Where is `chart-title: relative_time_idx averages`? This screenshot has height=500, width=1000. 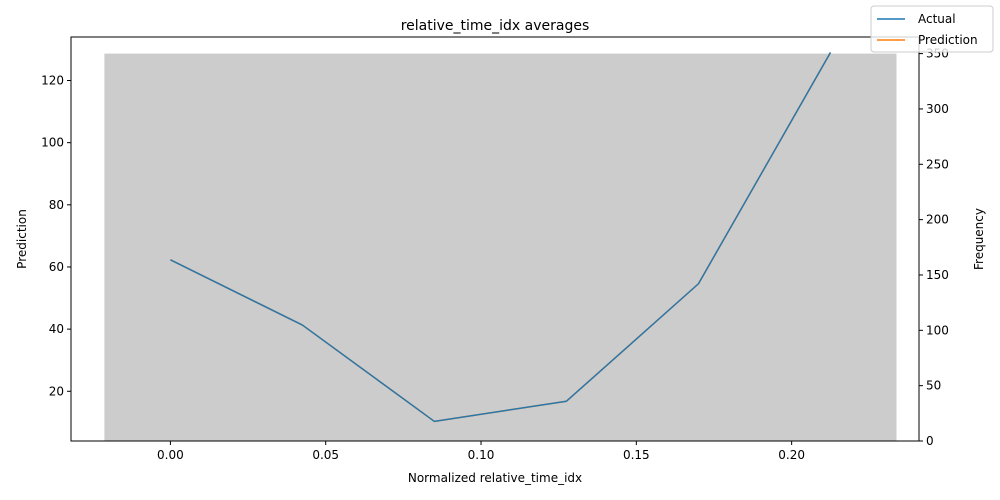 chart-title: relative_time_idx averages is located at coordinates (495, 26).